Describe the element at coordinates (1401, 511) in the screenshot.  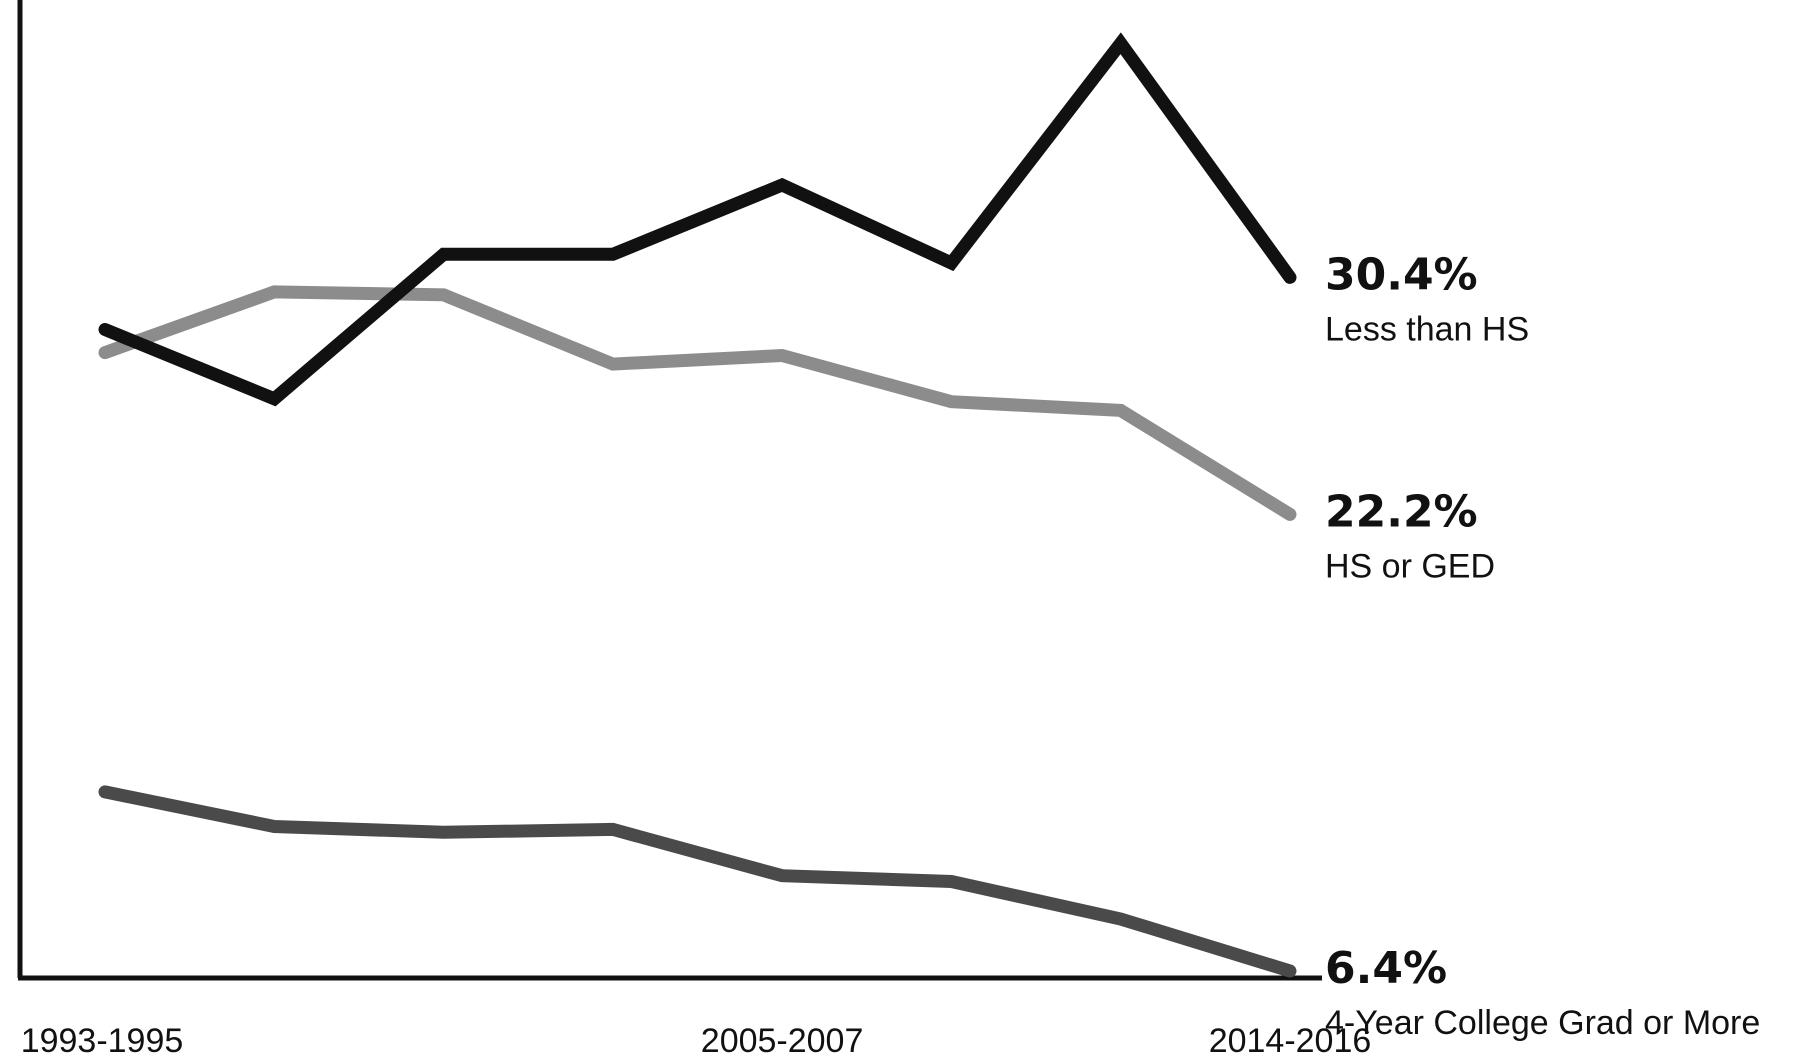
I see `end-value-hs-or-ged: 22.2%` at that location.